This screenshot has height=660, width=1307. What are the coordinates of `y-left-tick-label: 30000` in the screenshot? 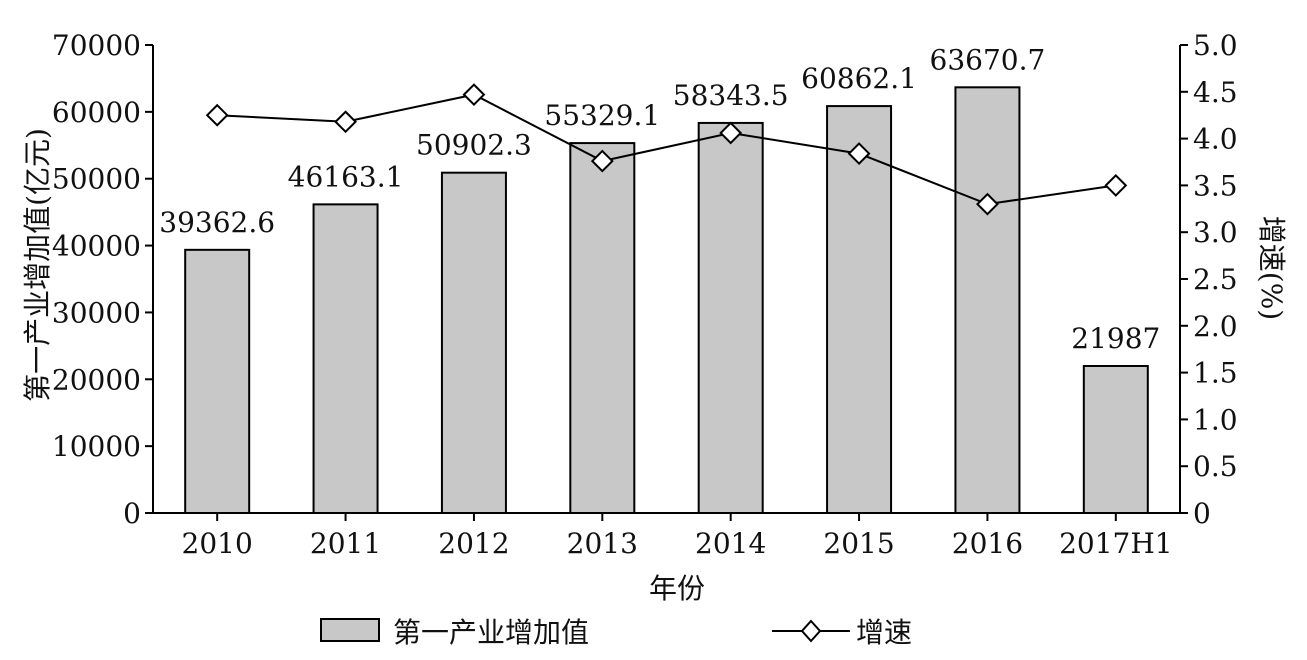 It's located at (96, 312).